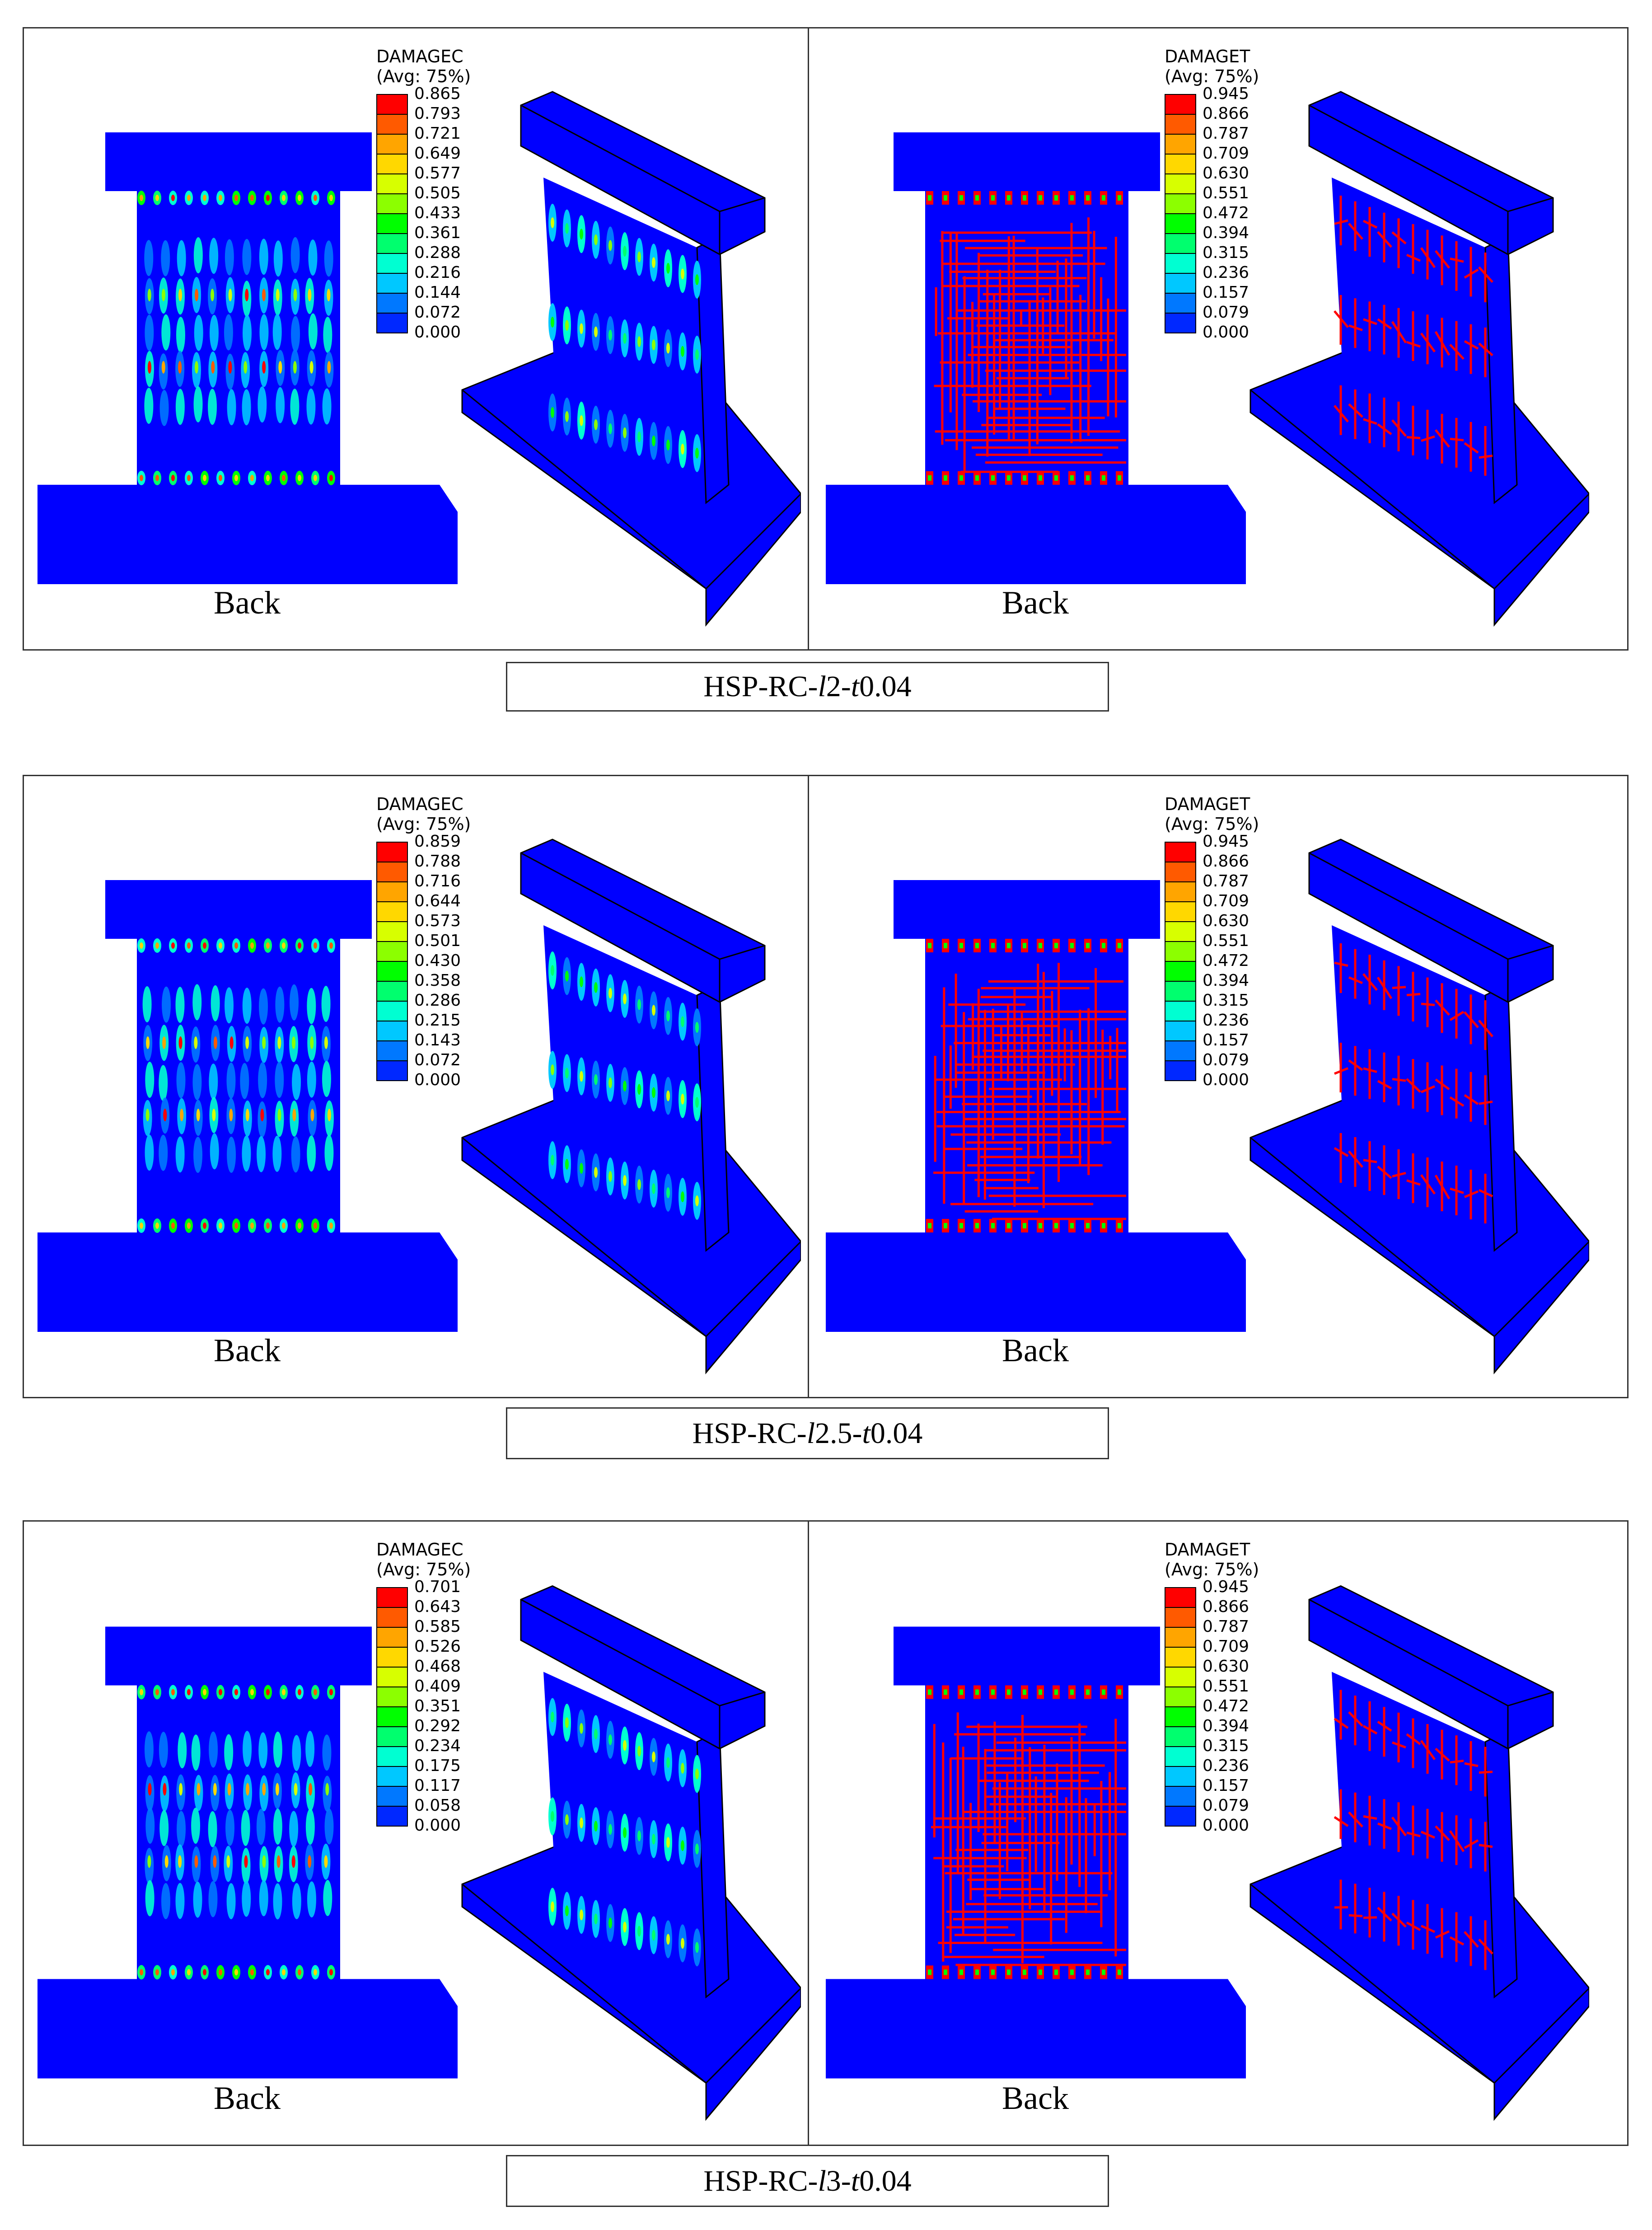 This screenshot has width=1652, height=2230. What do you see at coordinates (437, 173) in the screenshot?
I see `legend-value: 0.577` at bounding box center [437, 173].